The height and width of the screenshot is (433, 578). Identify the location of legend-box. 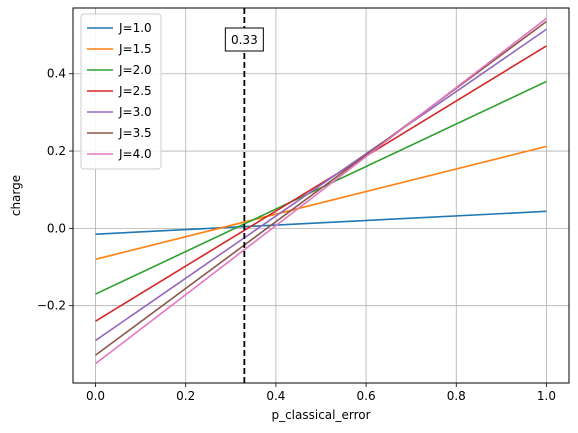
(121, 91).